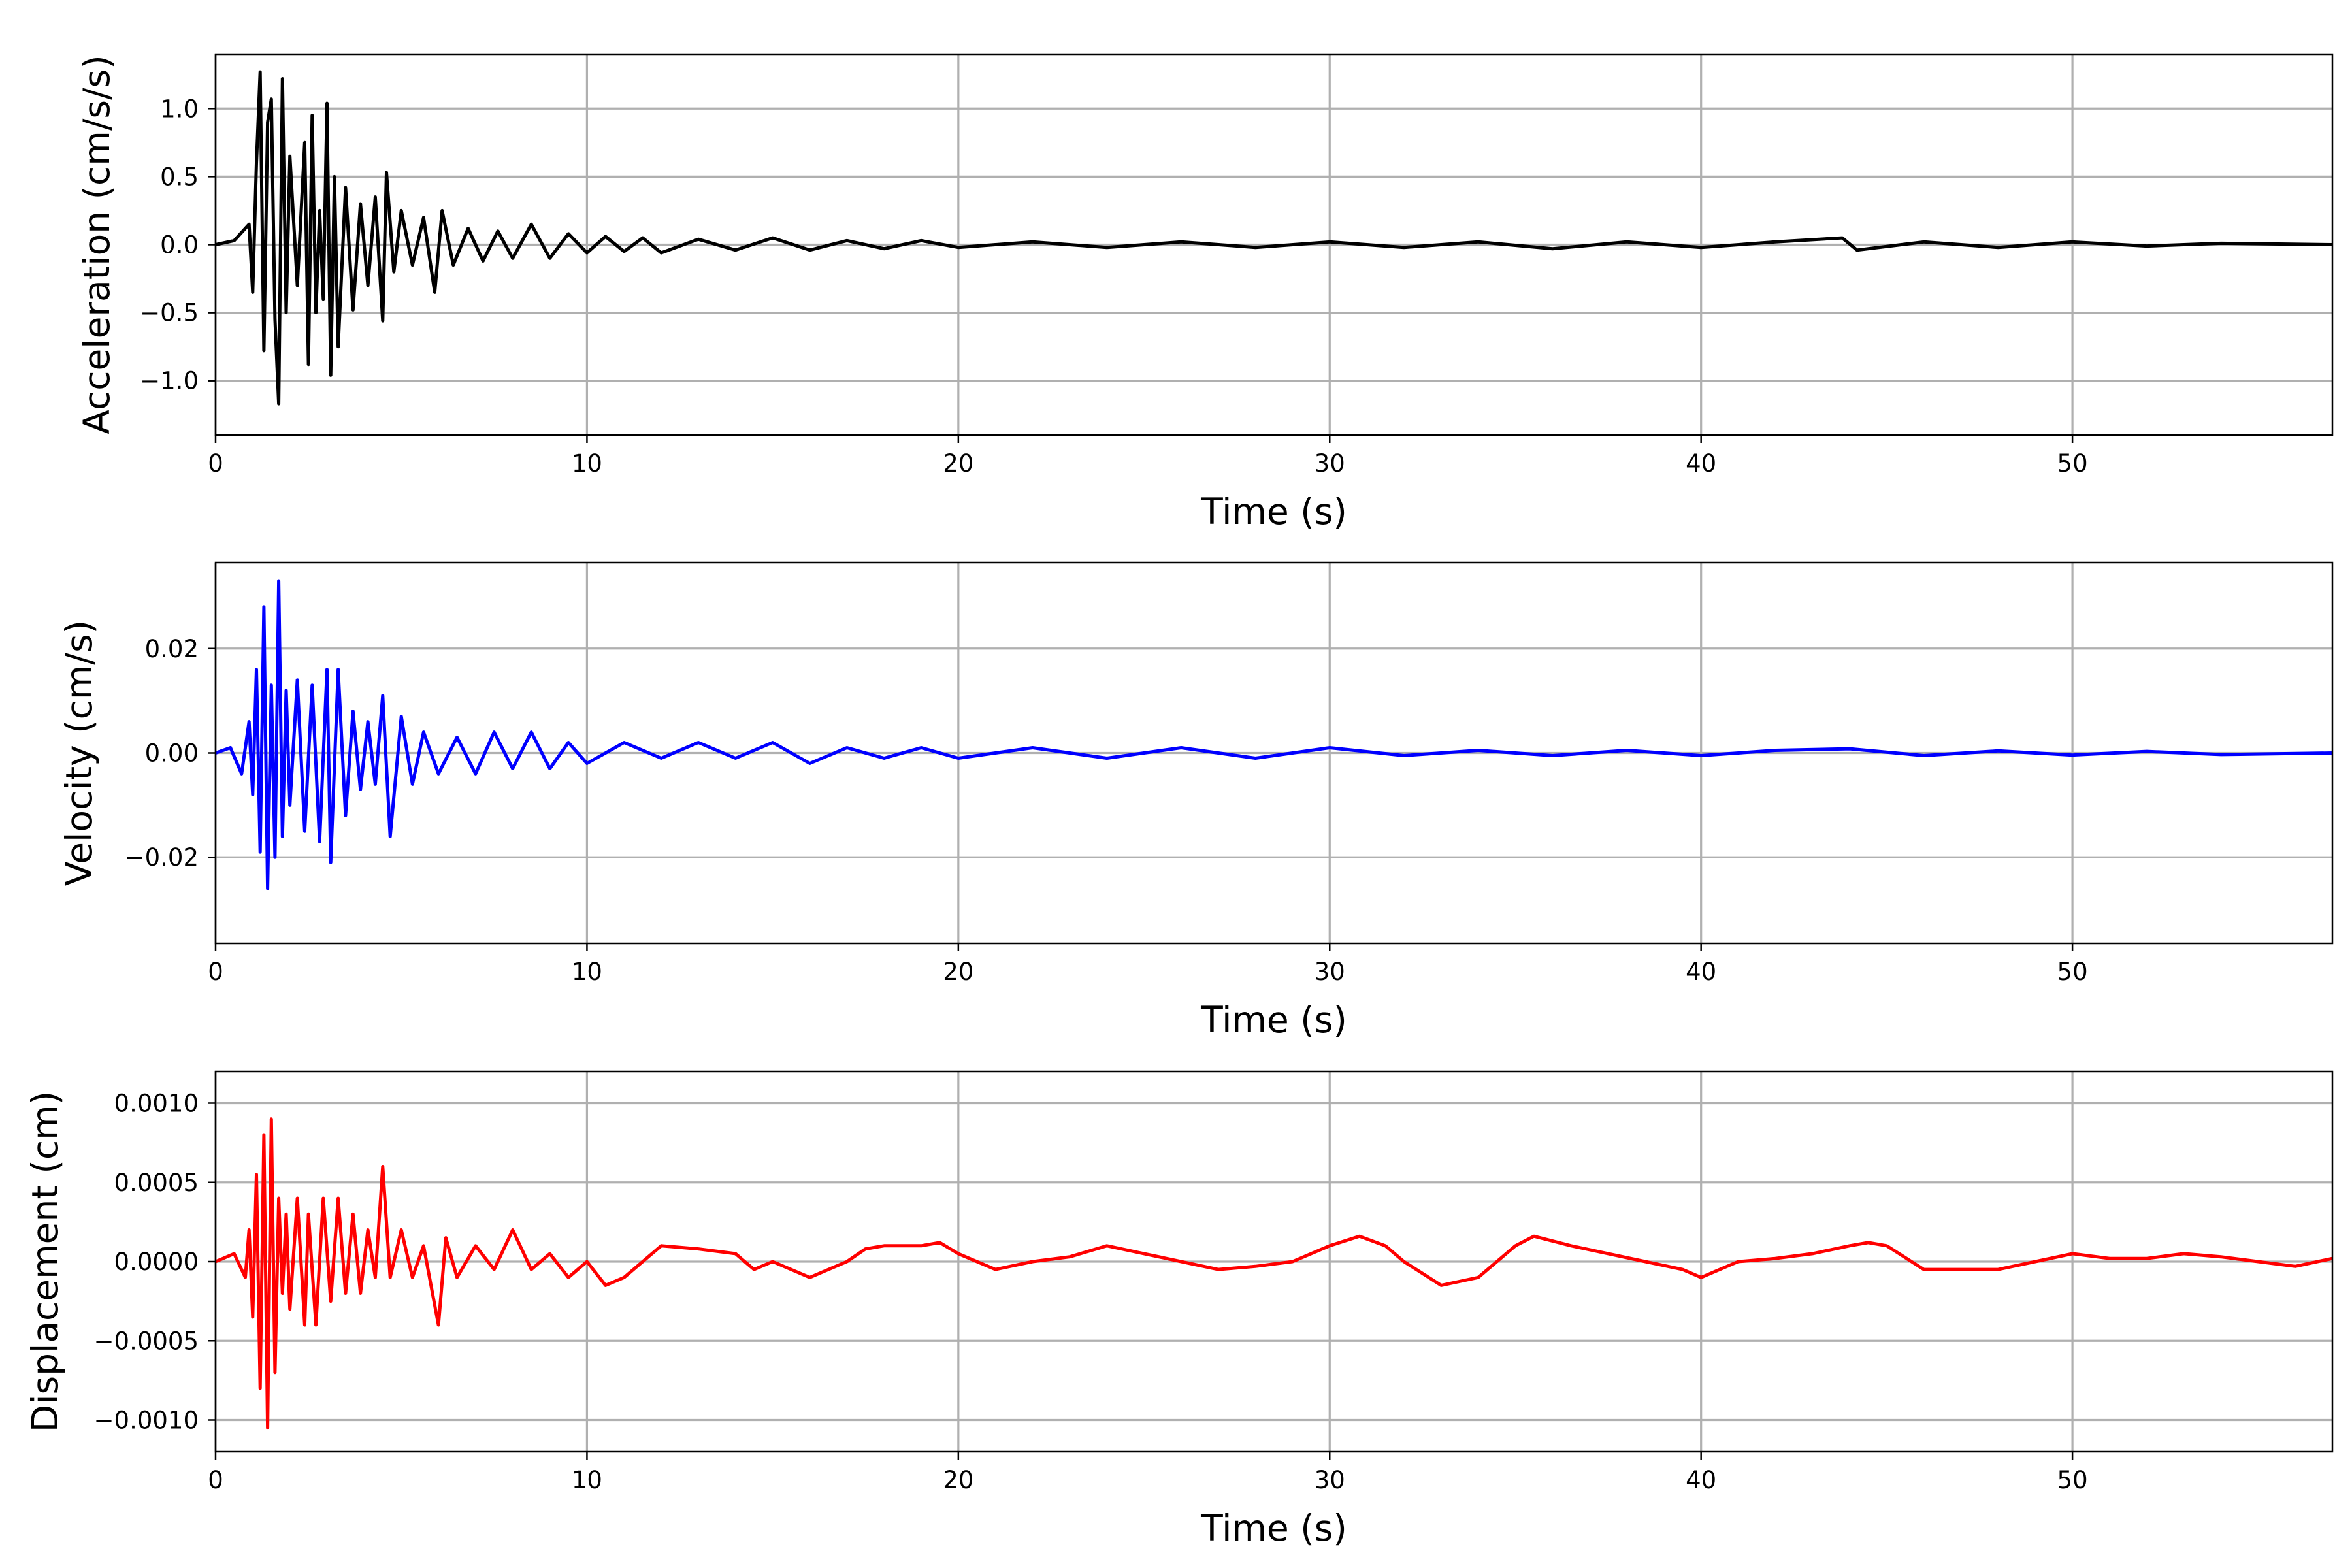  I want to click on displacement-x-tick-label: 10, so click(587, 1480).